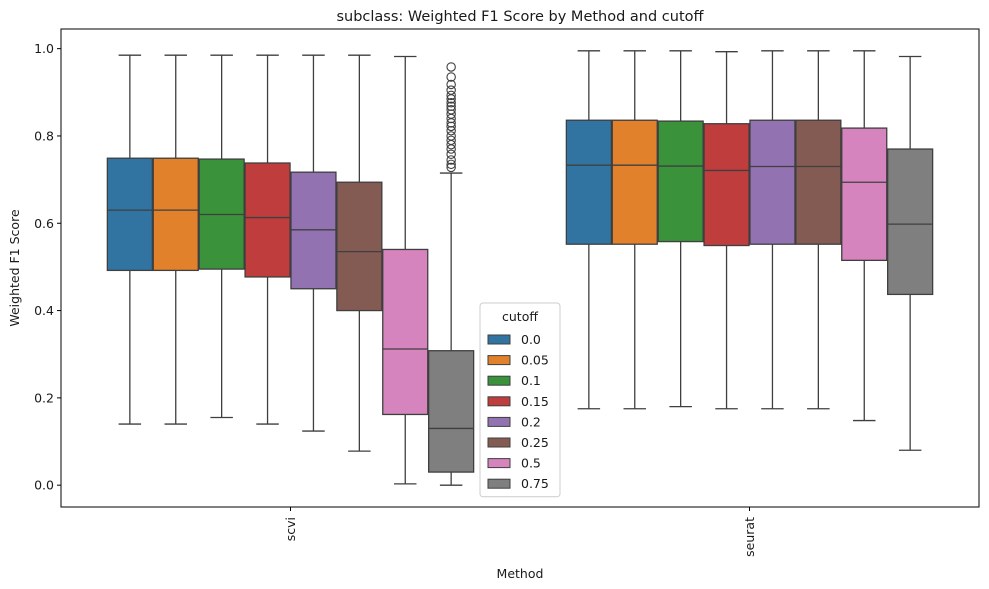 Image resolution: width=989 pixels, height=589 pixels. Describe the element at coordinates (44, 223) in the screenshot. I see `y-tick-label: 0.6` at that location.